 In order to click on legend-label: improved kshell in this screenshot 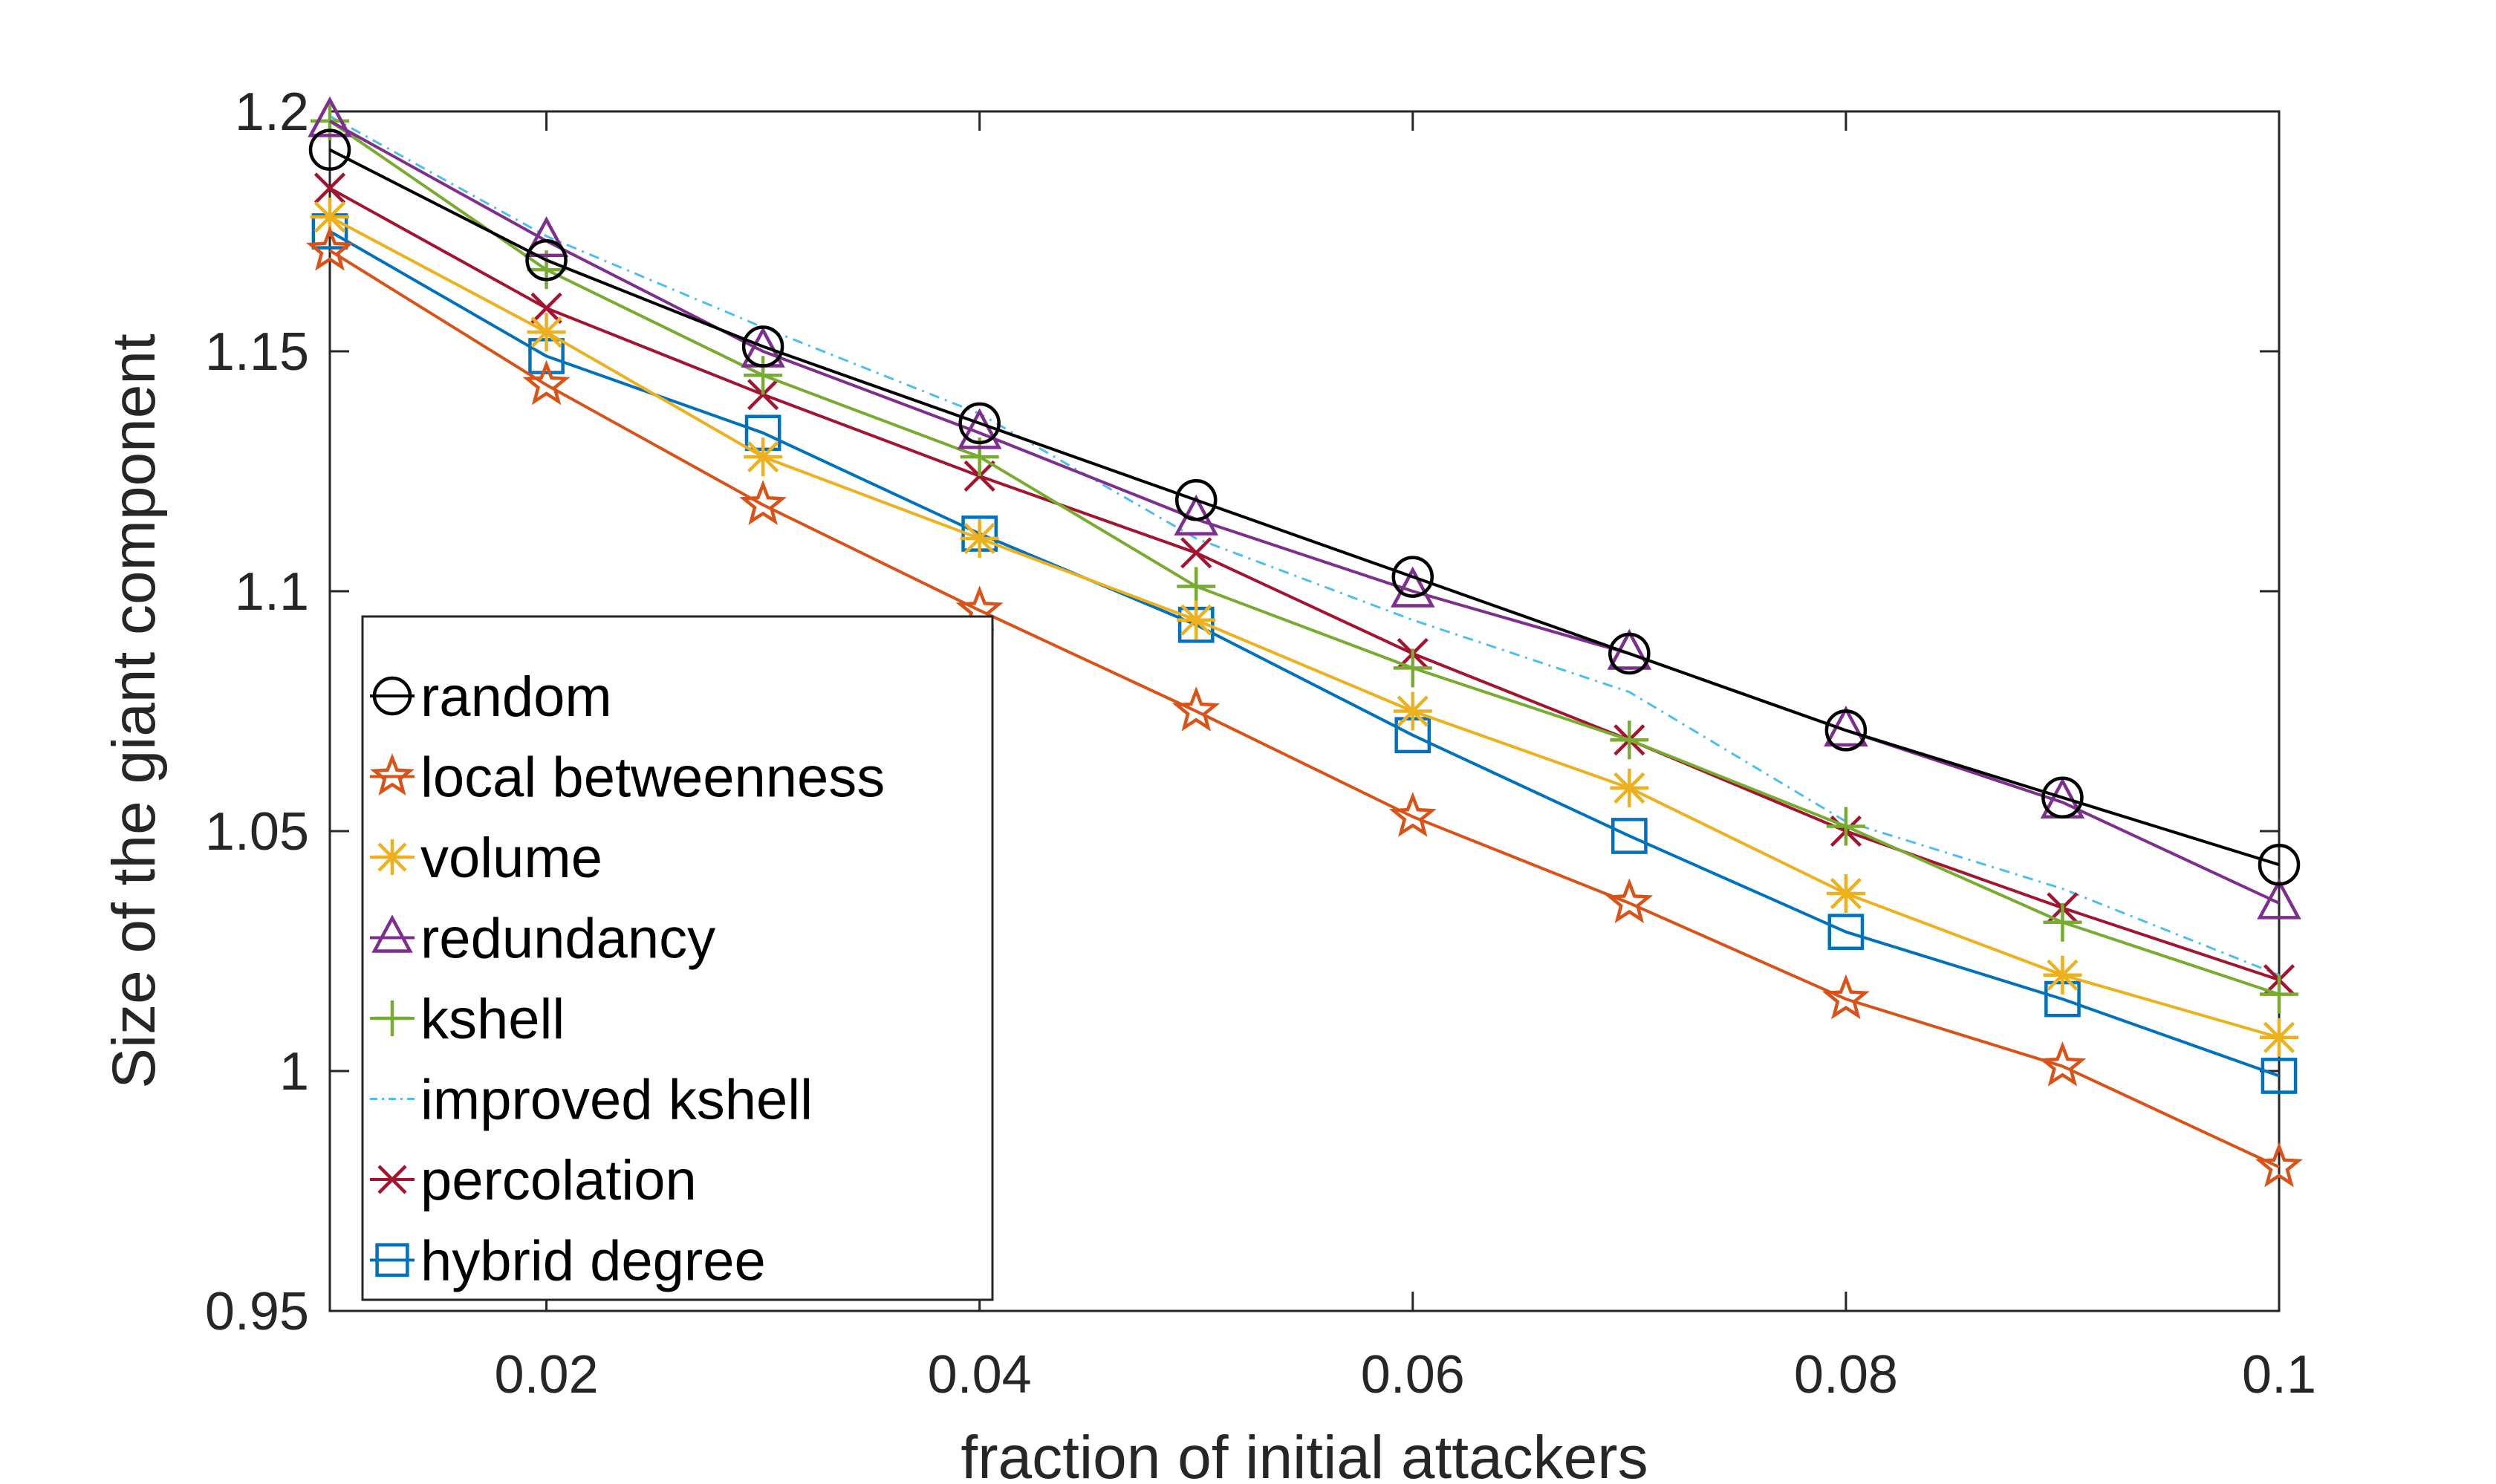, I will do `click(616, 1100)`.